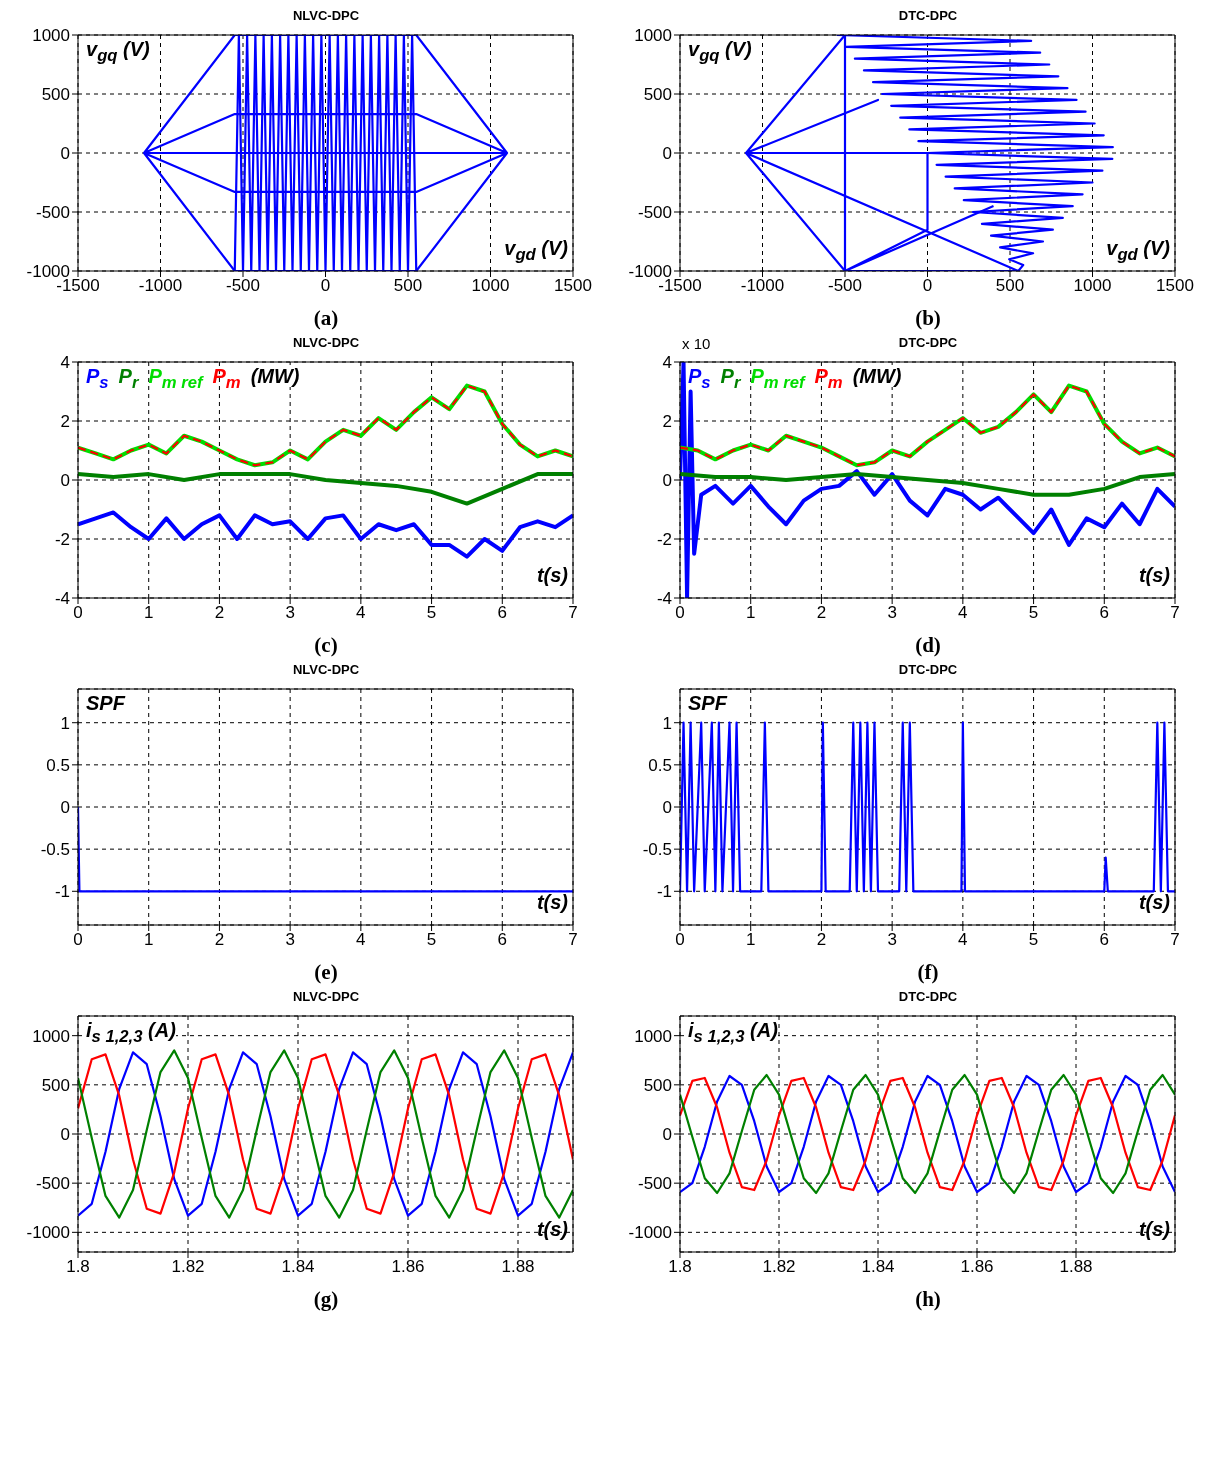 This screenshot has height=1465, width=1223. I want to click on y-tick-label: -2, so click(664, 540).